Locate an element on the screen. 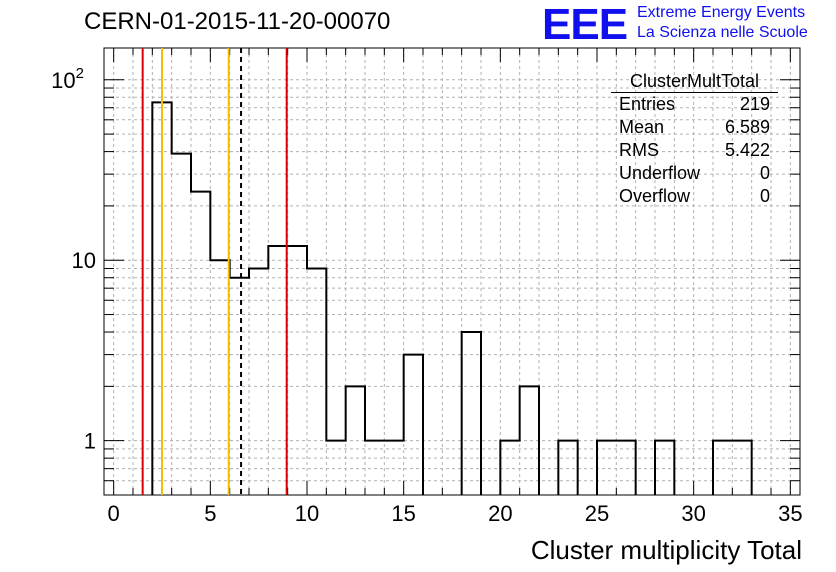 This screenshot has width=836, height=572. stats-value: 219 is located at coordinates (754, 104).